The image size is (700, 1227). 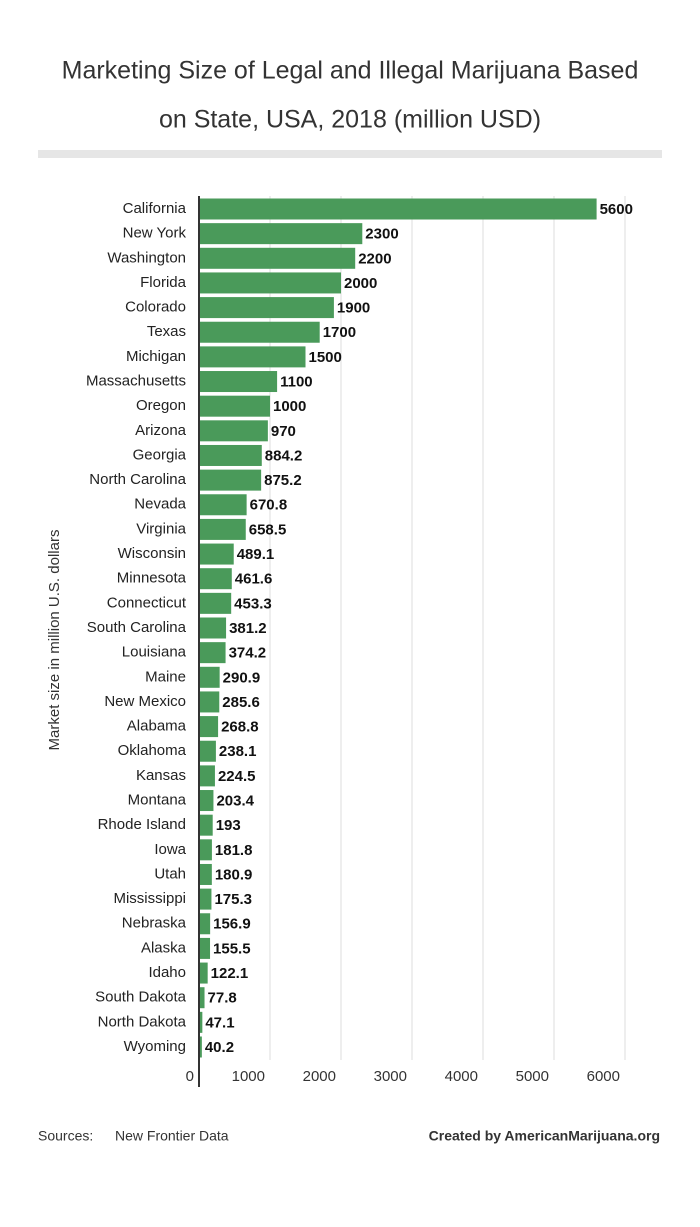 What do you see at coordinates (240, 727) in the screenshot?
I see `value-label: 268.8` at bounding box center [240, 727].